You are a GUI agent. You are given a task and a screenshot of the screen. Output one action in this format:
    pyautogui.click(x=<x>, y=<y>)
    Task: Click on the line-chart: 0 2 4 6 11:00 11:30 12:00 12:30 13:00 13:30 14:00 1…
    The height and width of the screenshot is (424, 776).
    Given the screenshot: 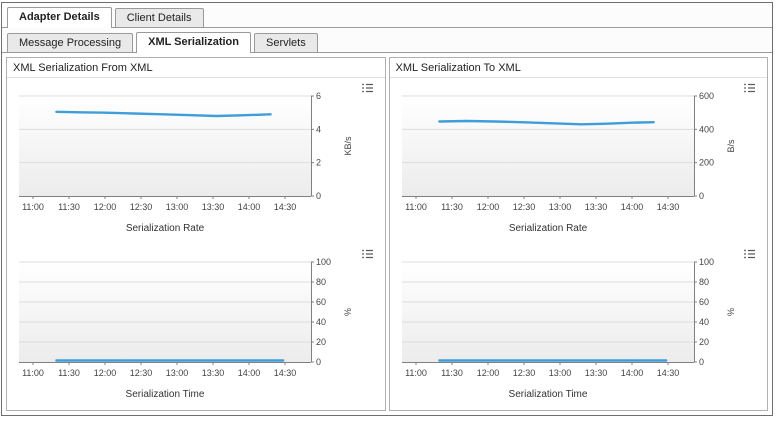 What is the action you would take?
    pyautogui.click(x=186, y=162)
    